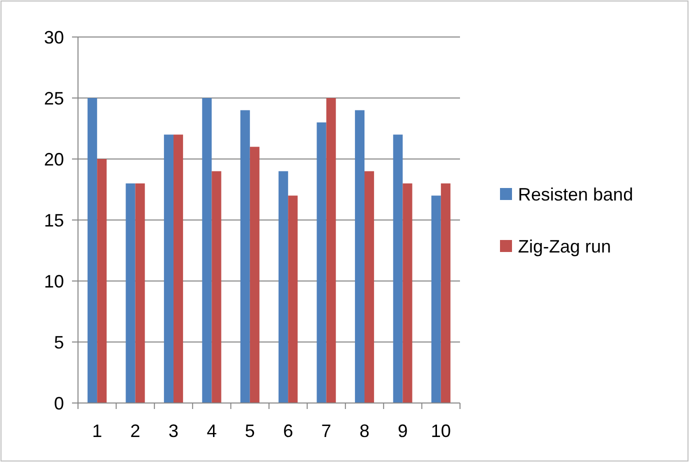 Image resolution: width=690 pixels, height=463 pixels. What do you see at coordinates (54, 98) in the screenshot?
I see `y-tick-label: 25` at bounding box center [54, 98].